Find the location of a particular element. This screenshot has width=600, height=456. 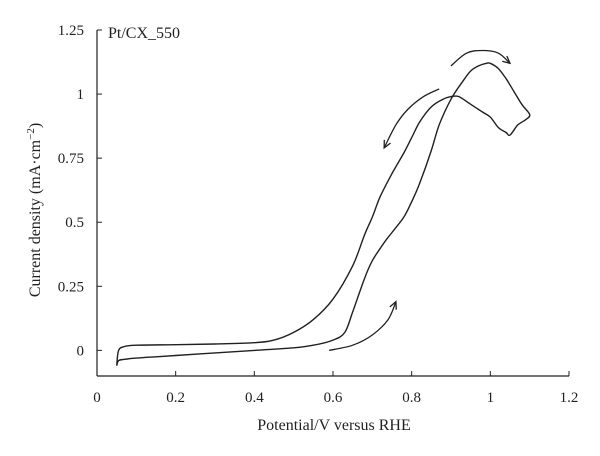

x-tick-label: 0.6 is located at coordinates (333, 398).